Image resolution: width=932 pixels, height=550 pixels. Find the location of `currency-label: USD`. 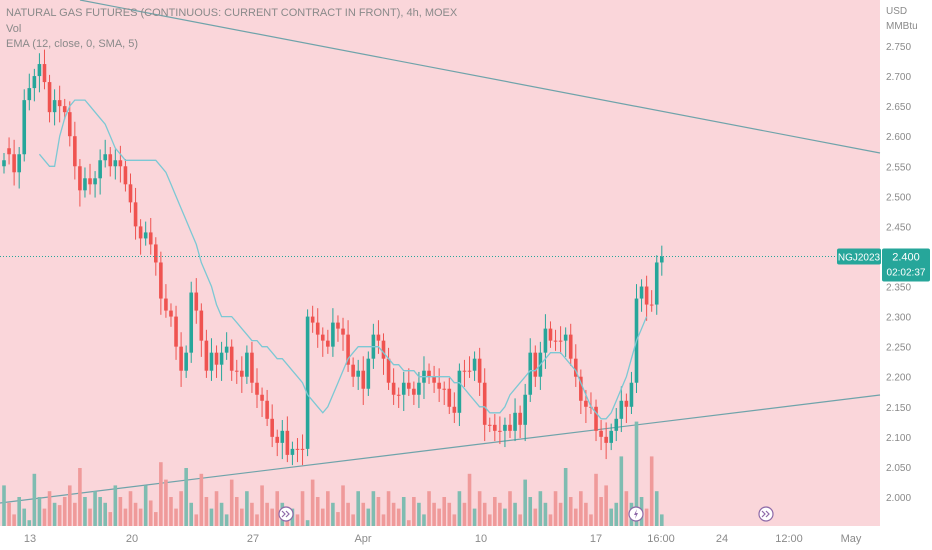

currency-label: USD is located at coordinates (897, 11).